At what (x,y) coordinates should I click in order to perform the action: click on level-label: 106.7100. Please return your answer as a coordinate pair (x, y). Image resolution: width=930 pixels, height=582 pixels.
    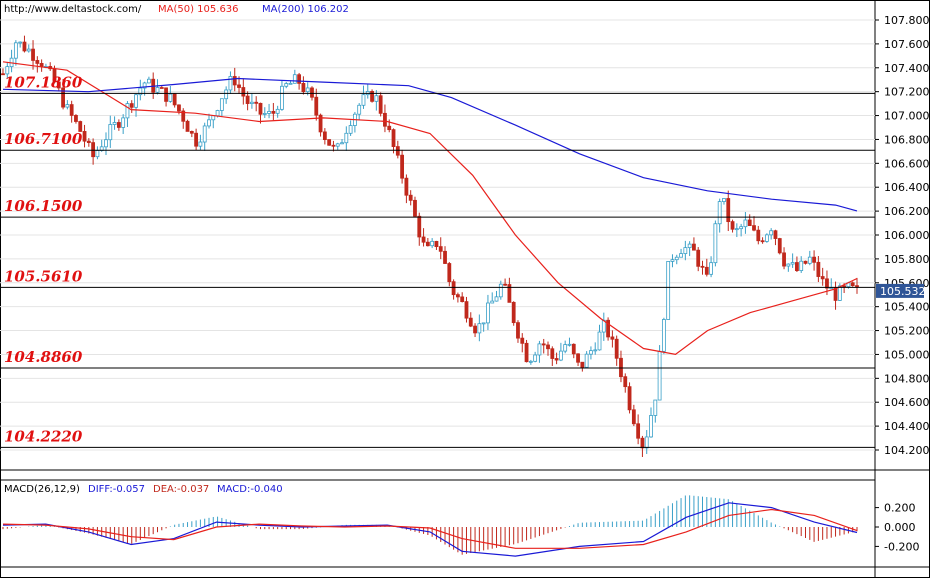
    Looking at the image, I should click on (43, 139).